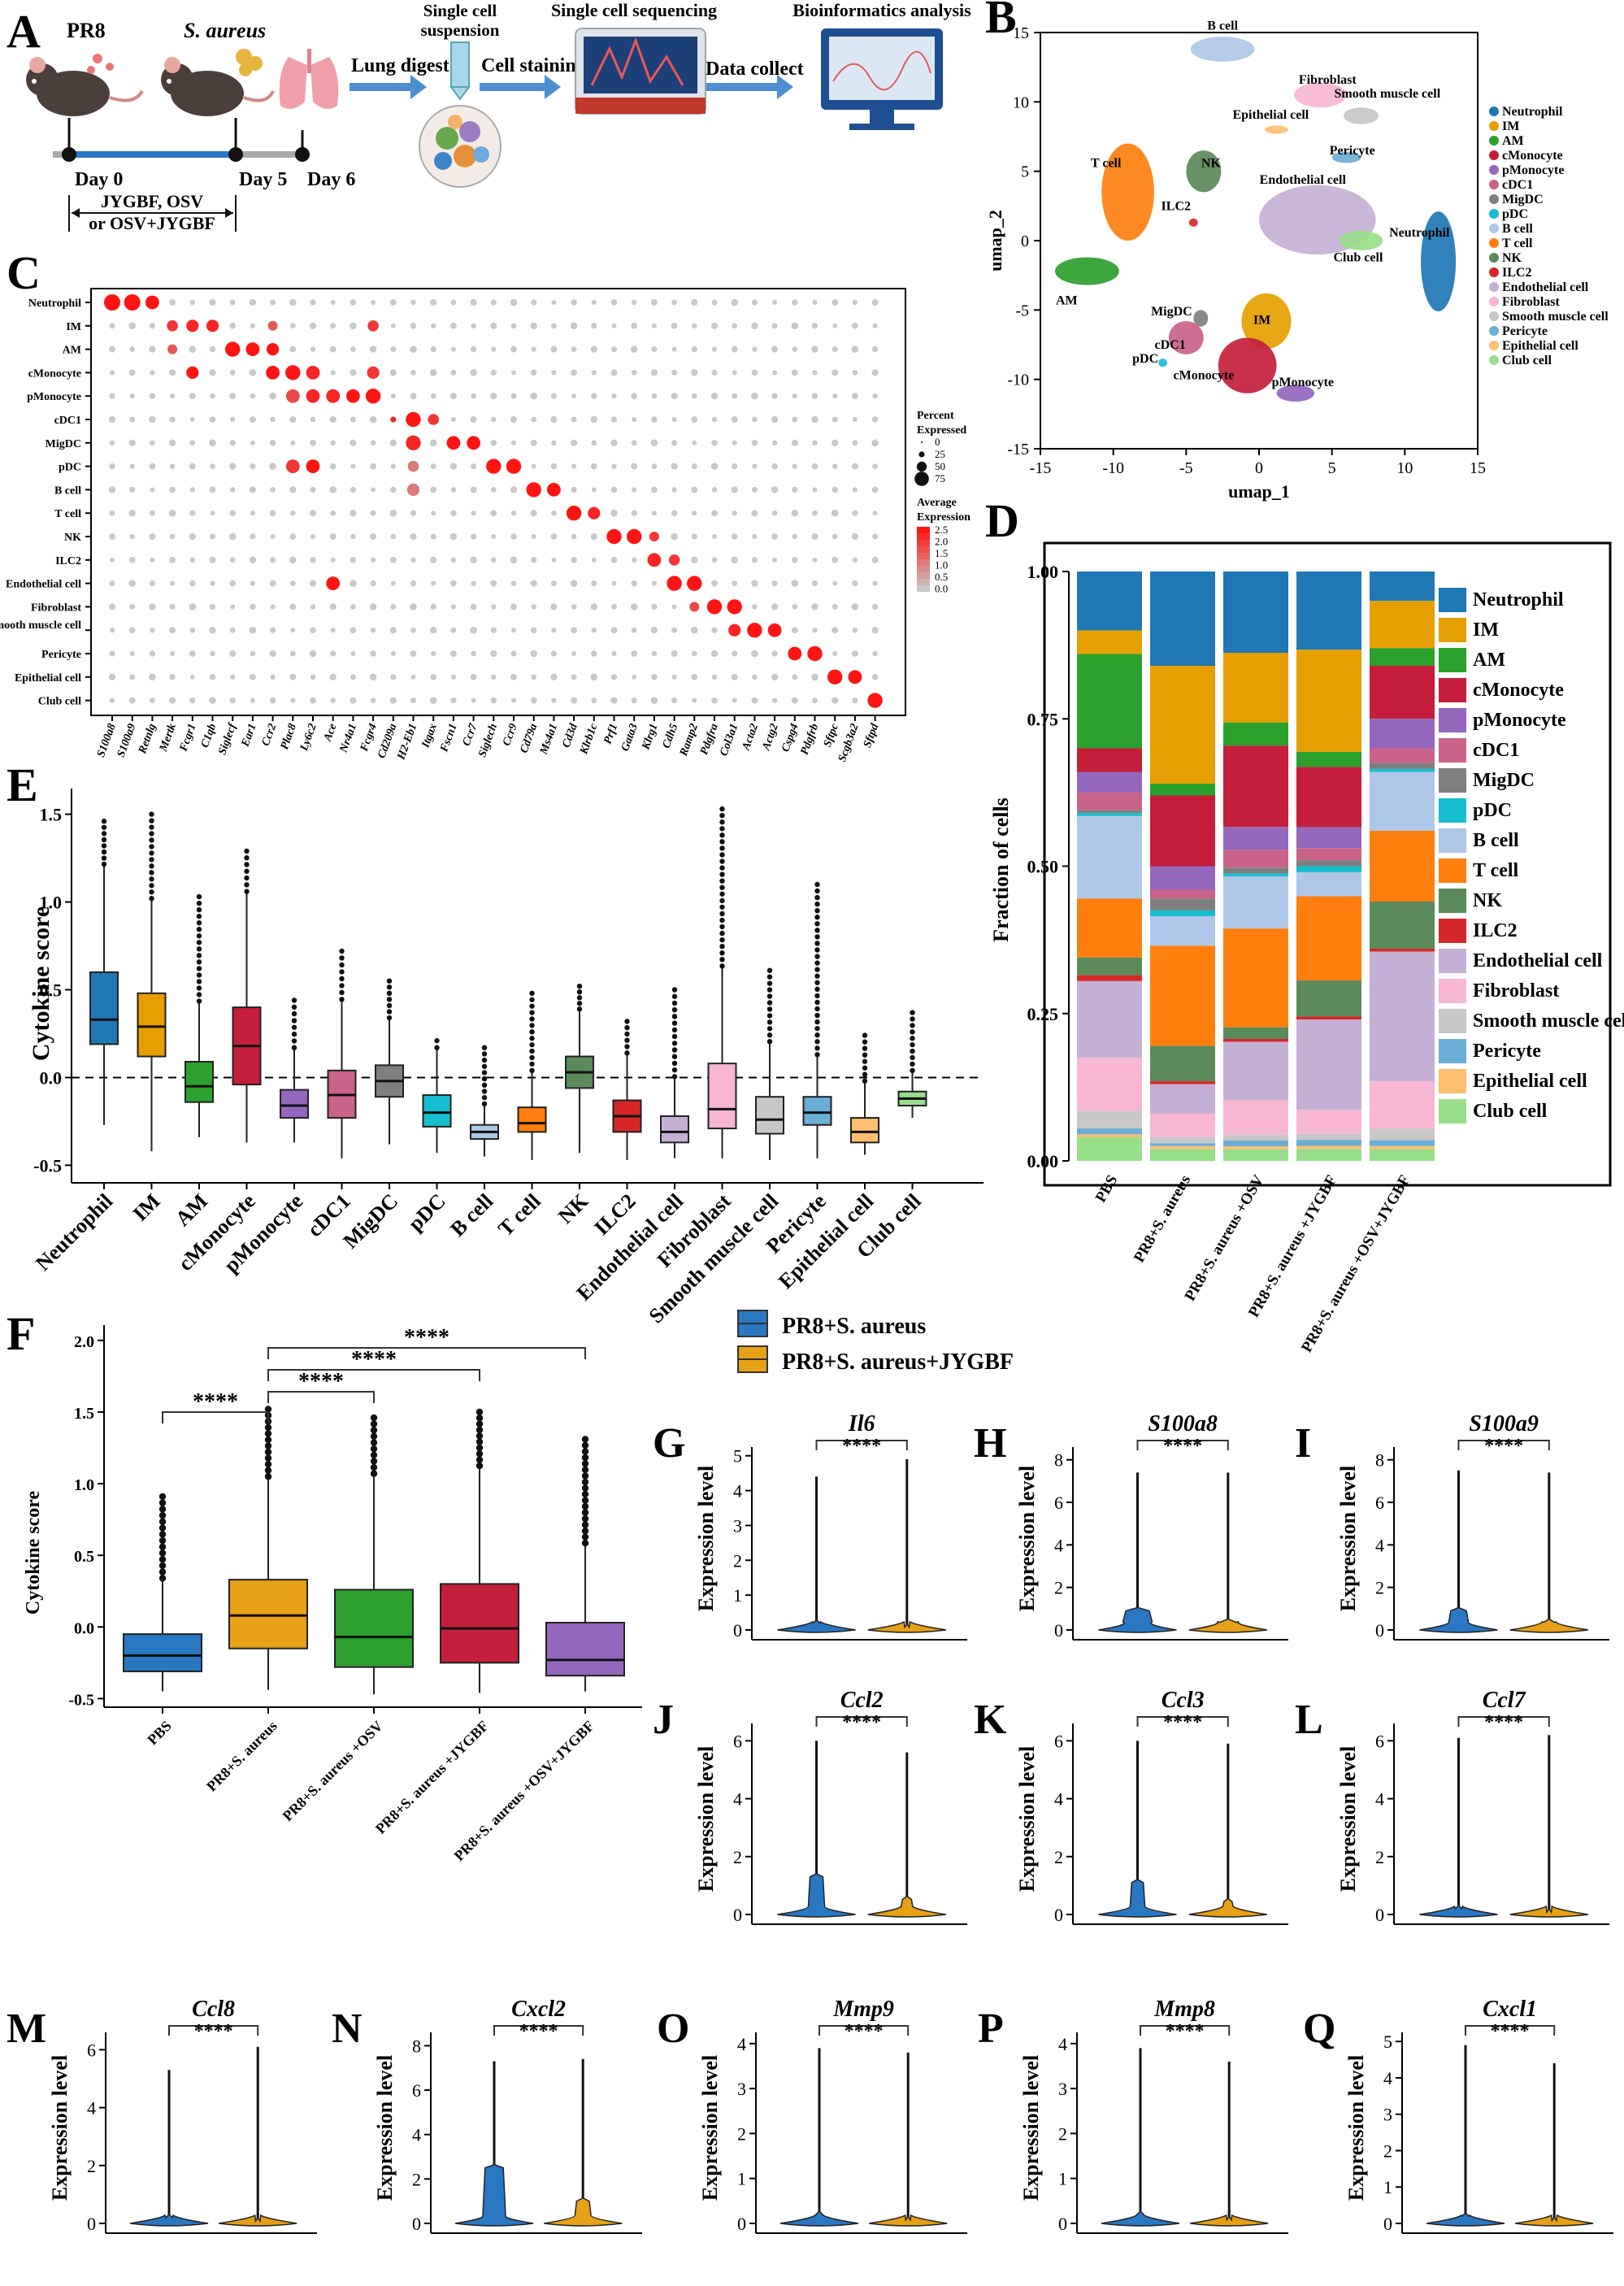  Describe the element at coordinates (1452, 1526) in the screenshot. I see `violin-panel-s100a9: I 0 2 4 6 8 Expression level S100a9****` at that location.